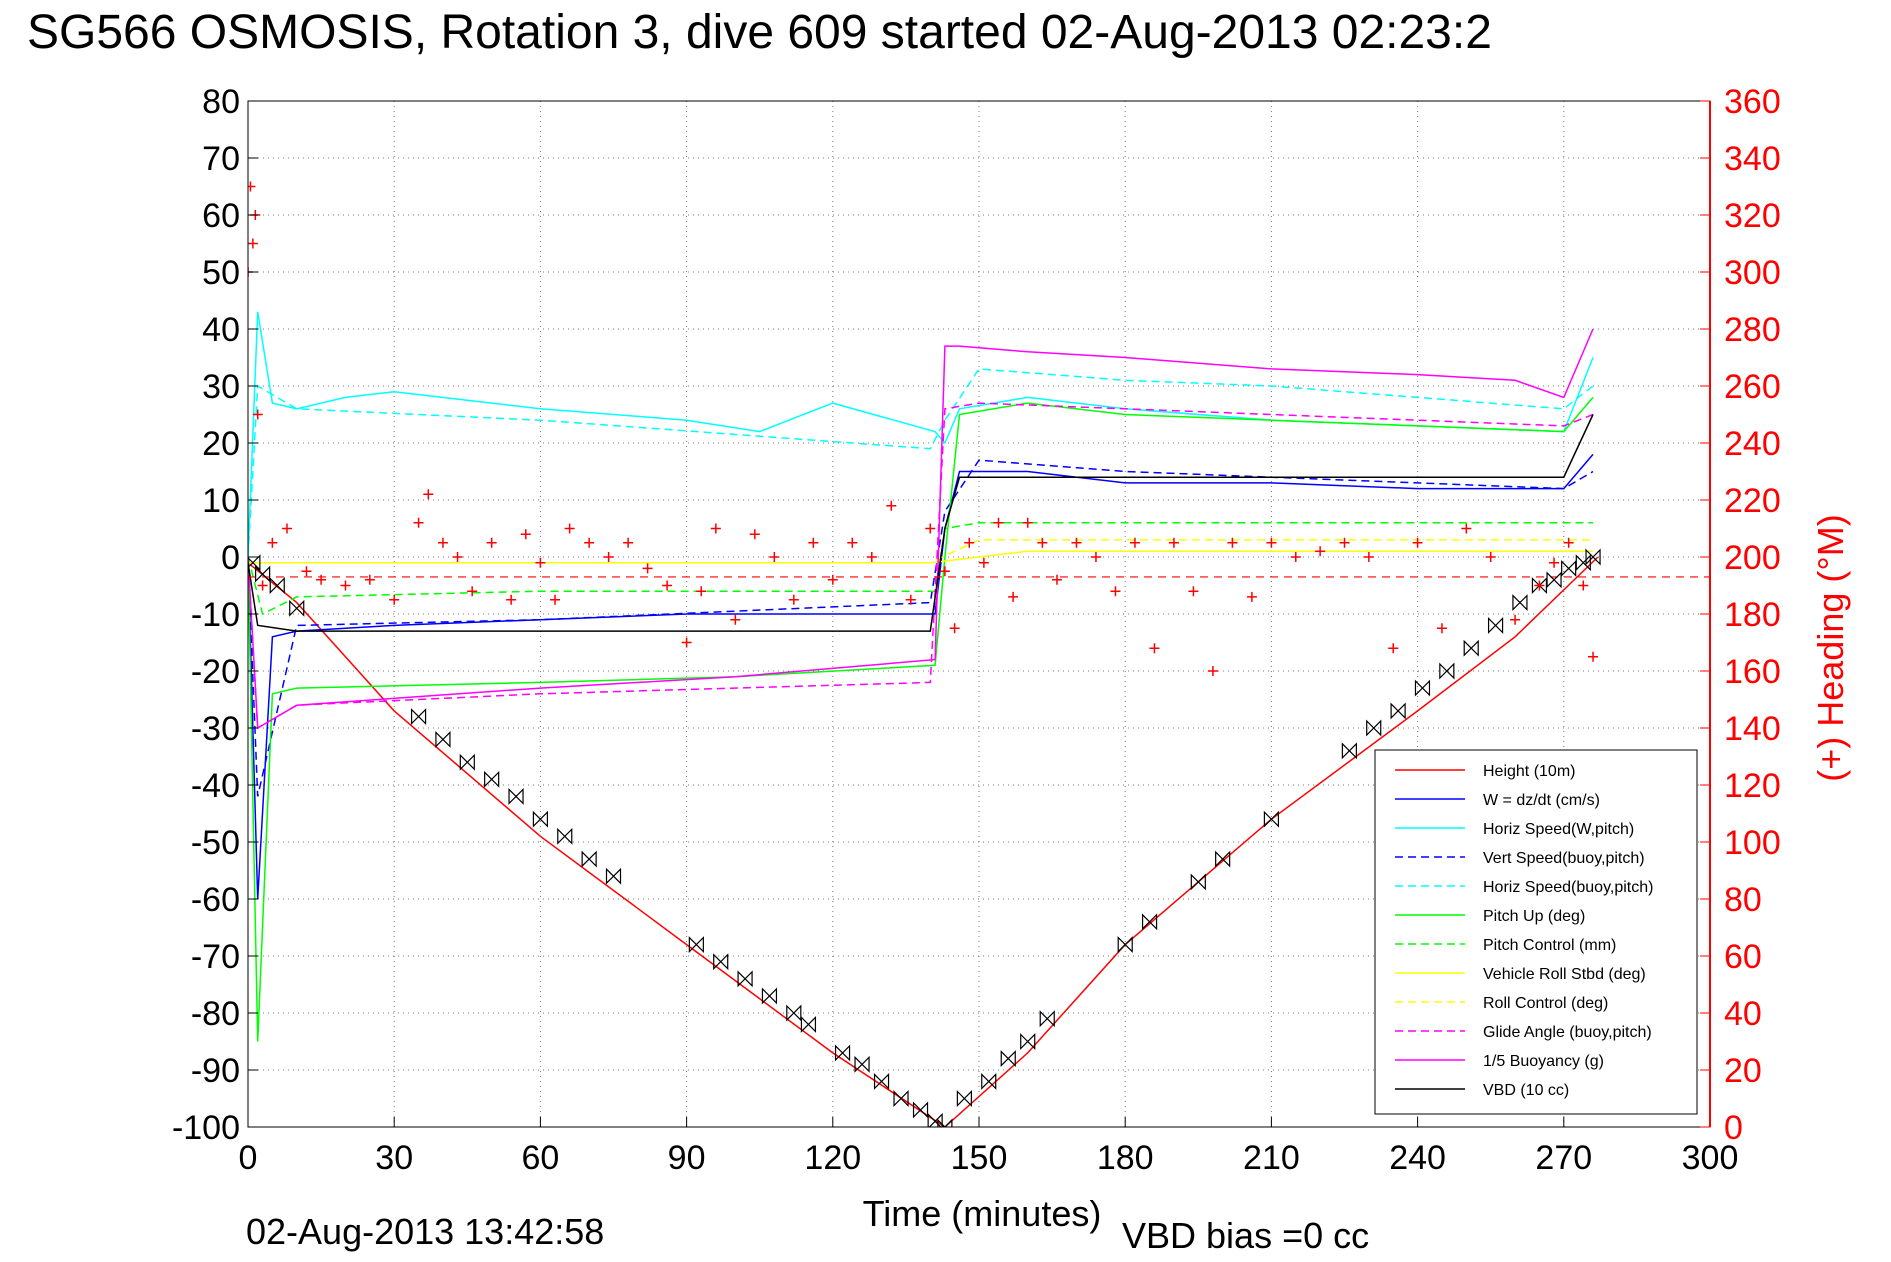 The width and height of the screenshot is (1891, 1262). Describe the element at coordinates (1752, 330) in the screenshot. I see `right-tick-label: 280` at that location.